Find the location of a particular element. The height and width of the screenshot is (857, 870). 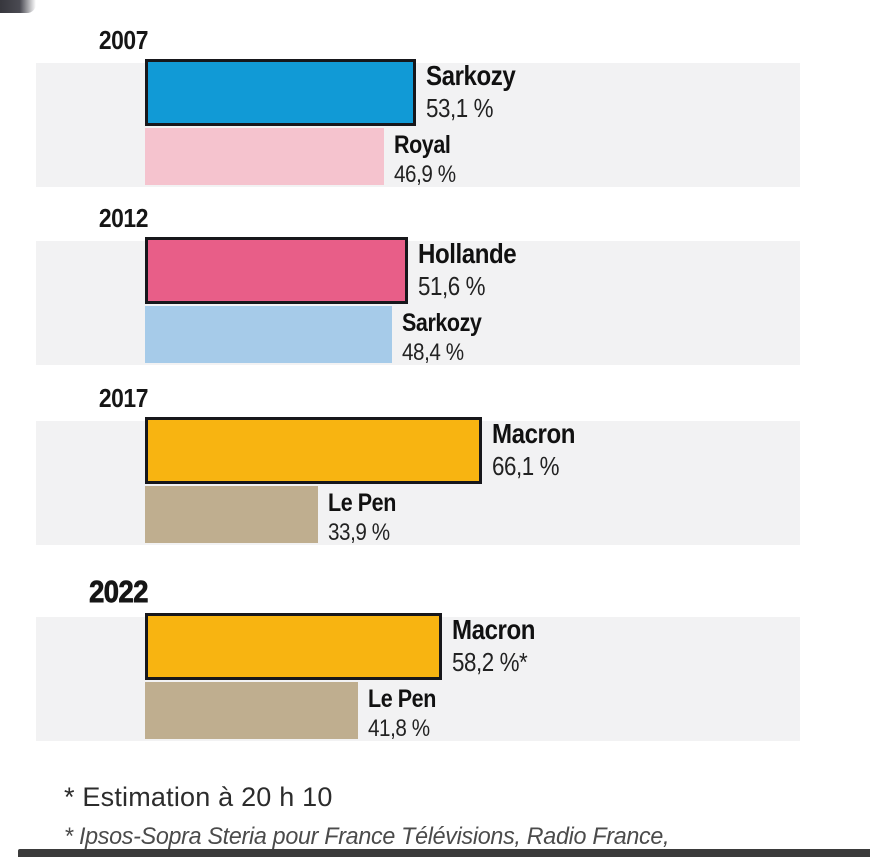

winner-percentage: 66,1 % is located at coordinates (526, 466).